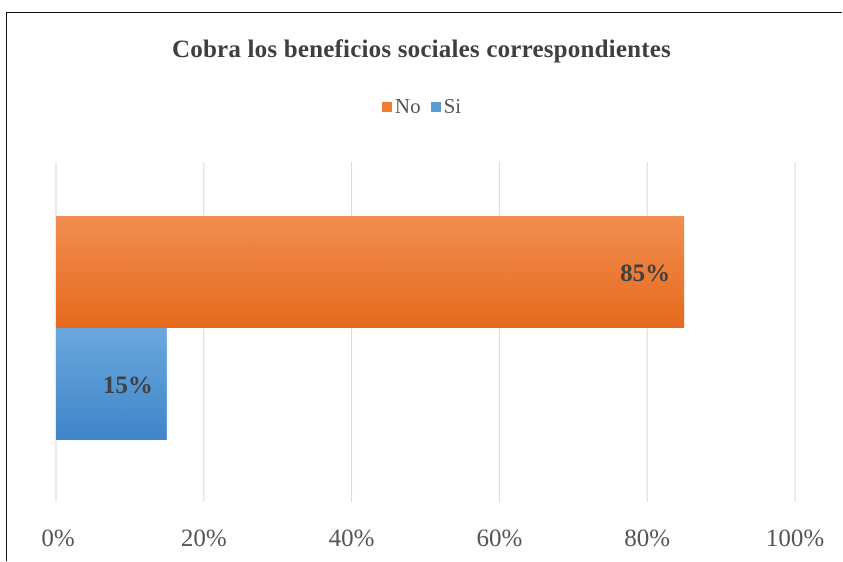 The height and width of the screenshot is (562, 843). What do you see at coordinates (499, 538) in the screenshot?
I see `x-tick-label-3: 60%` at bounding box center [499, 538].